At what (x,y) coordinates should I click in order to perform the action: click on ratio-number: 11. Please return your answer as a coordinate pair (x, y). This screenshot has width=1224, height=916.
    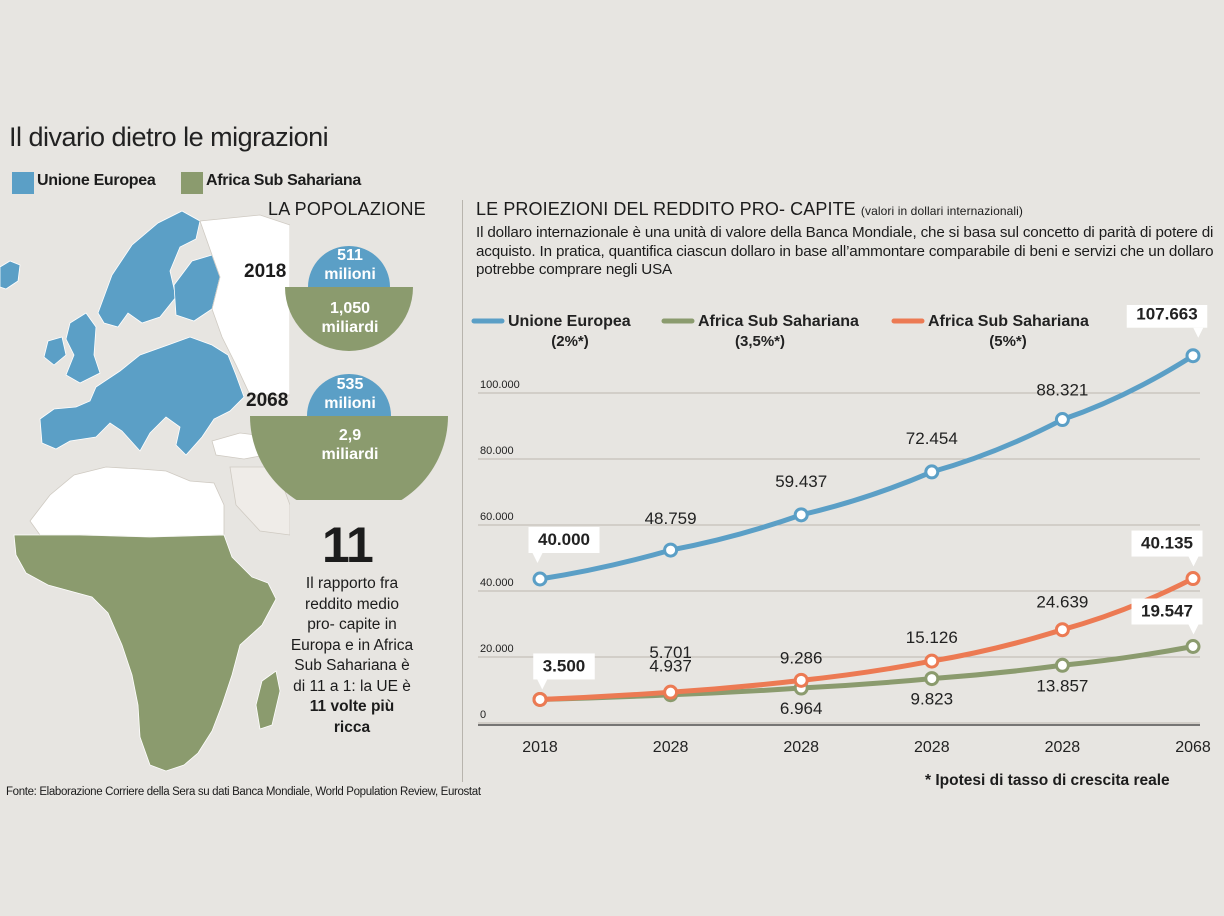
    Looking at the image, I should click on (348, 545).